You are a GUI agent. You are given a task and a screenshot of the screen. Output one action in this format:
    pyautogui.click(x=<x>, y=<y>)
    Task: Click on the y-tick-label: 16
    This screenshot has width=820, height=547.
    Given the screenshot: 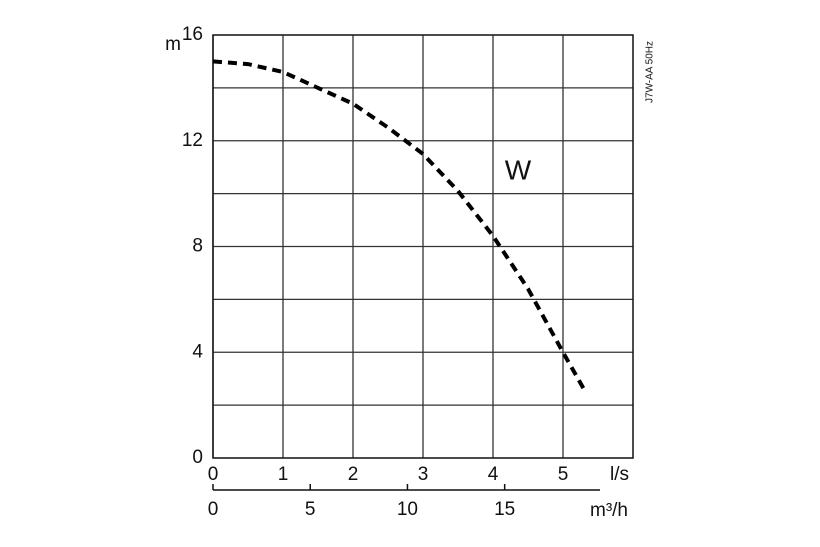 What is the action you would take?
    pyautogui.click(x=192, y=34)
    